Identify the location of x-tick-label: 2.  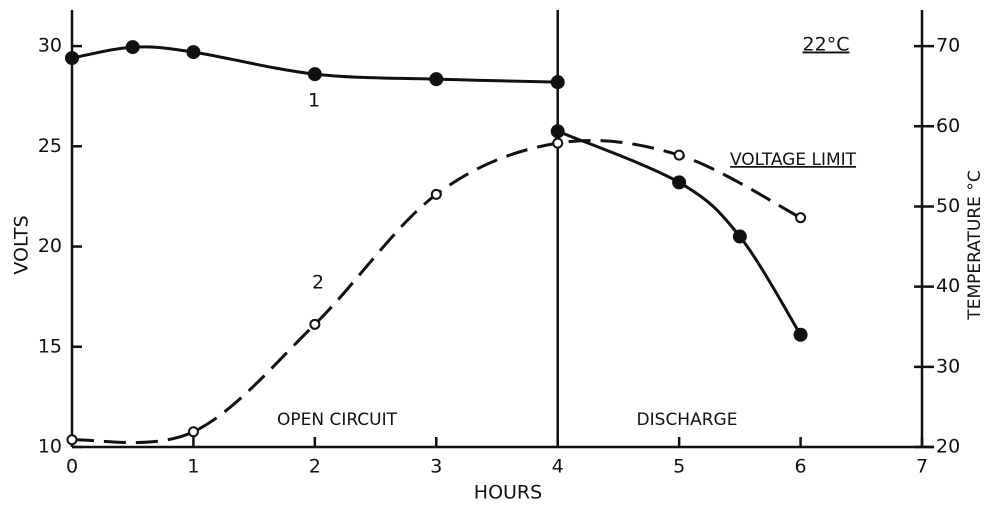
(315, 467).